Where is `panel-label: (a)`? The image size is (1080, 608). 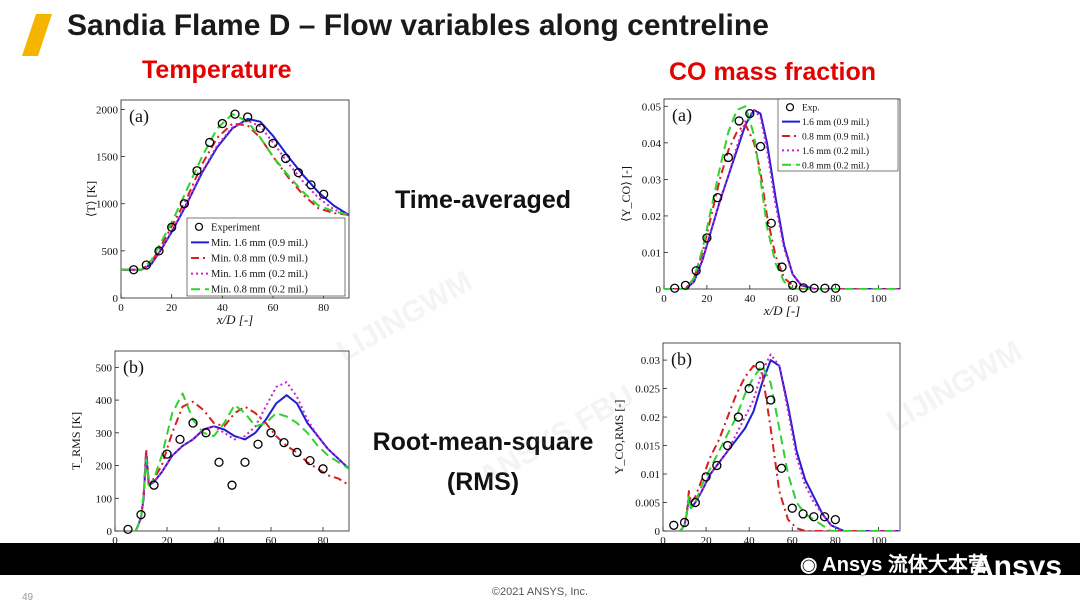
panel-label: (a) is located at coordinates (139, 116).